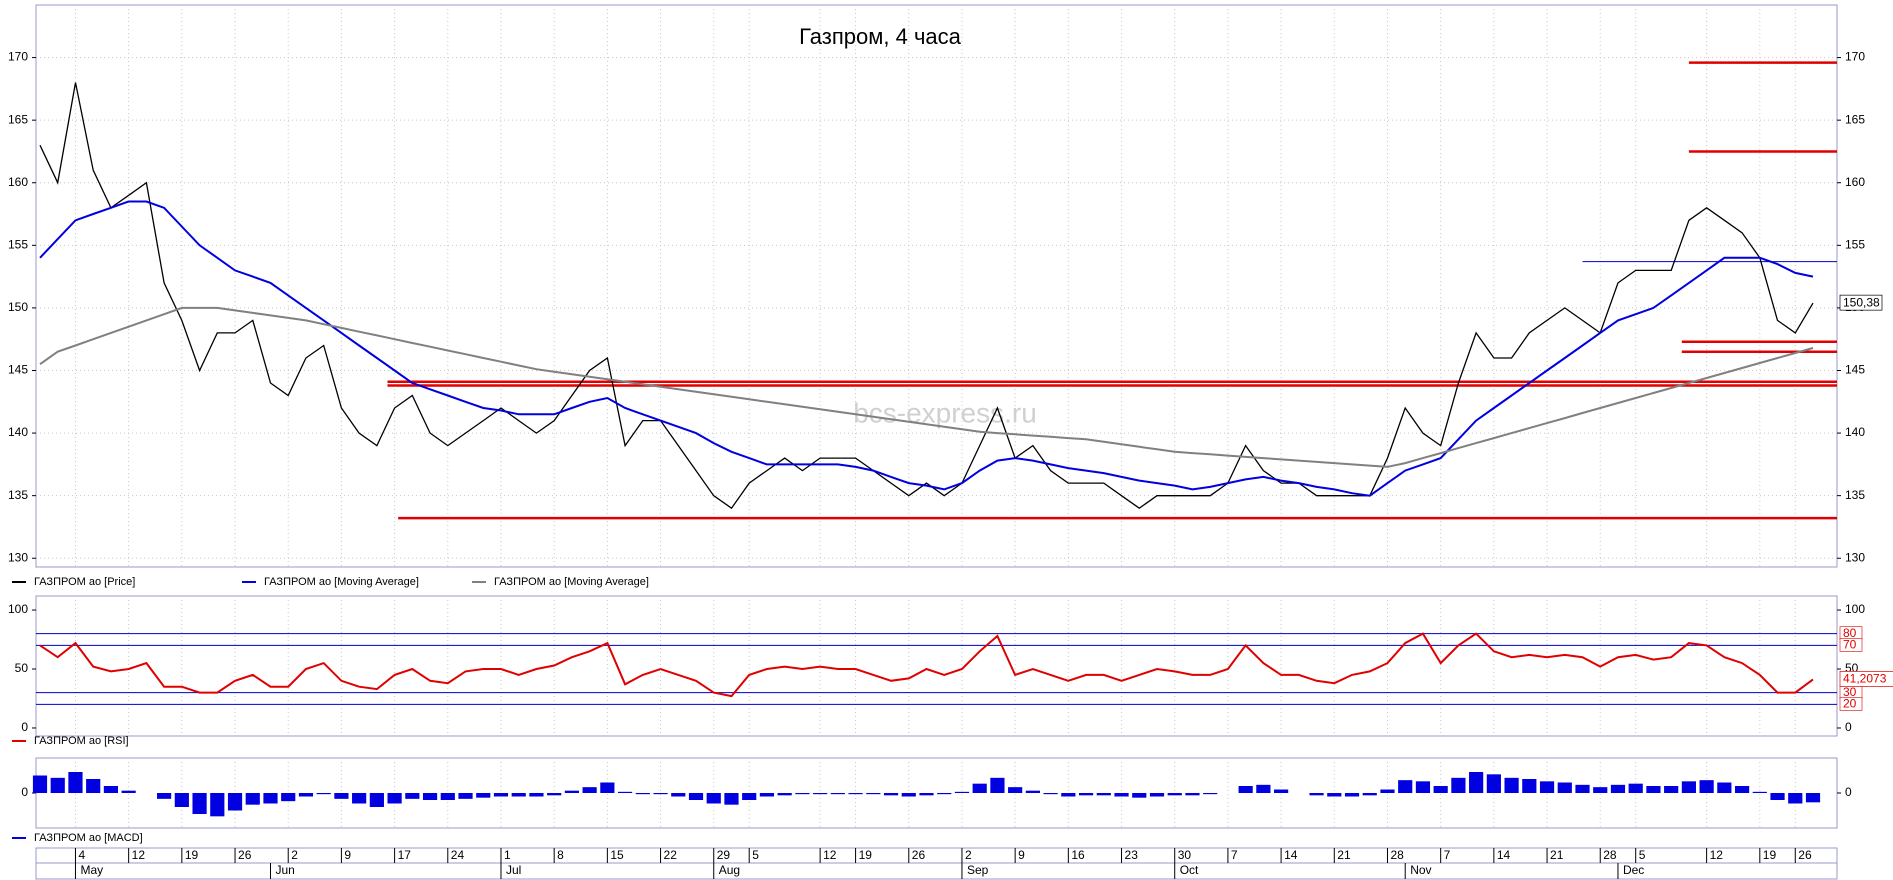 Image resolution: width=1893 pixels, height=880 pixels. Describe the element at coordinates (1850, 633) in the screenshot. I see `level-label: 80` at that location.